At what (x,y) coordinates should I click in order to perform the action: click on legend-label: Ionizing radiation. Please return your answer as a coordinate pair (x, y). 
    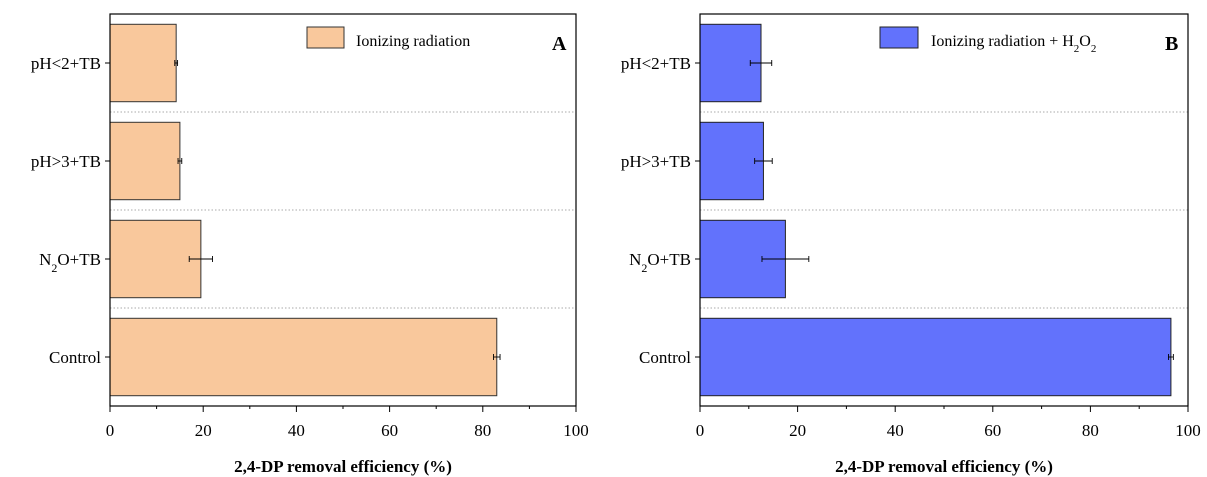
    Looking at the image, I should click on (413, 41).